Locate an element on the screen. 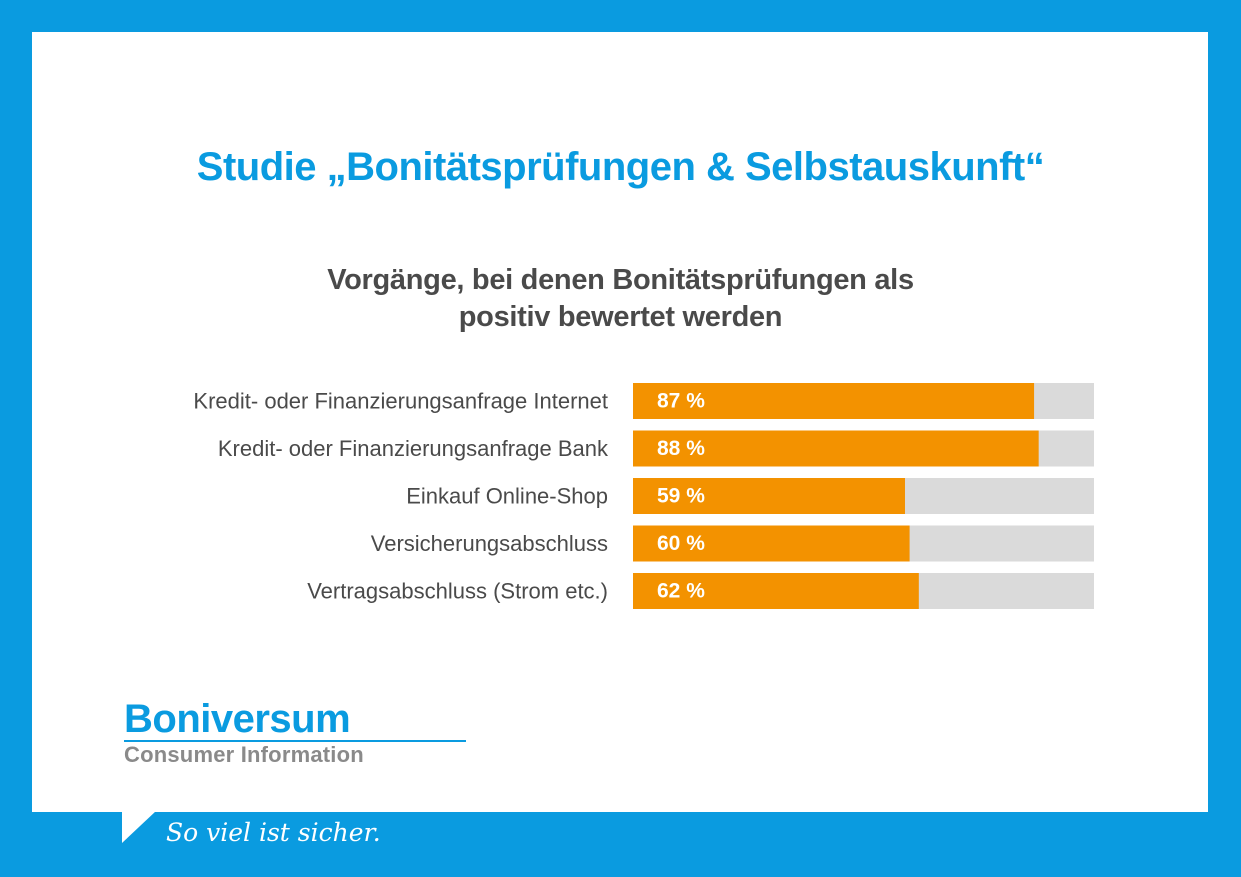  logo-wordmark: Boniversum is located at coordinates (237, 719).